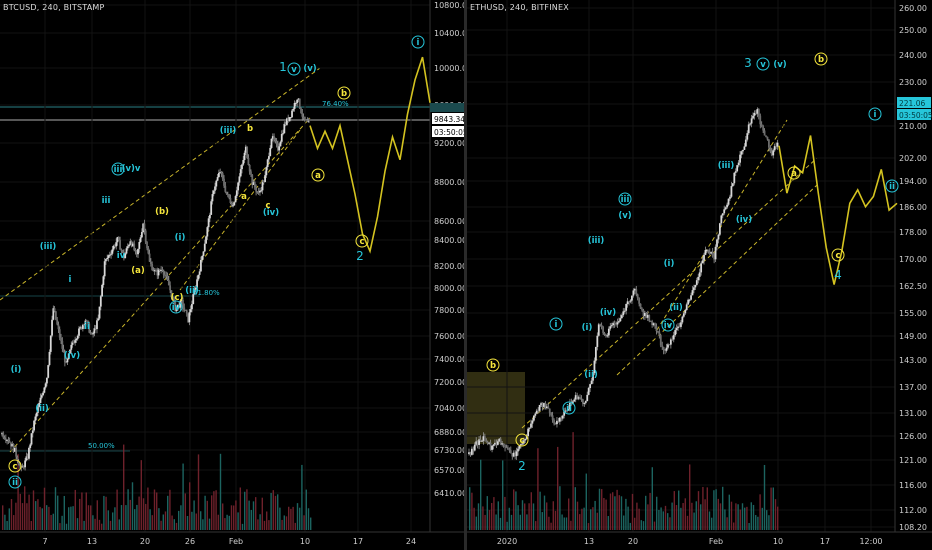  Describe the element at coordinates (519, 7) in the screenshot. I see `eth-chart-title: ETHUSD, 240, BITFINEX` at that location.